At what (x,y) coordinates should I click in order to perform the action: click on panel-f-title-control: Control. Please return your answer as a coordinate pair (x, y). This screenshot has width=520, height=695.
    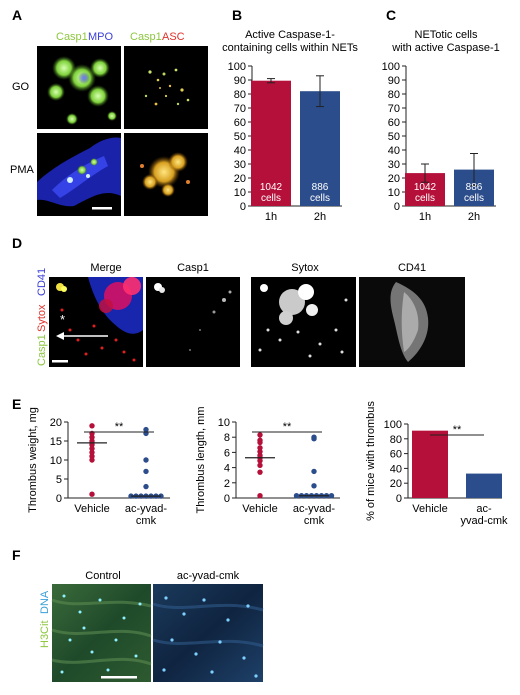
    Looking at the image, I should click on (102, 576).